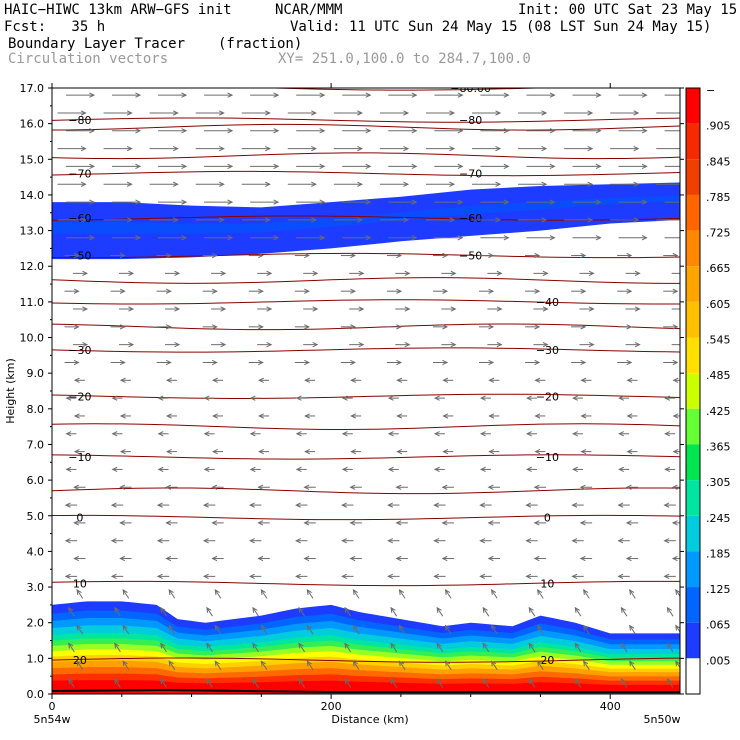 The image size is (740, 740). Describe the element at coordinates (693, 676) in the screenshot. I see `colorbar-swatch` at that location.